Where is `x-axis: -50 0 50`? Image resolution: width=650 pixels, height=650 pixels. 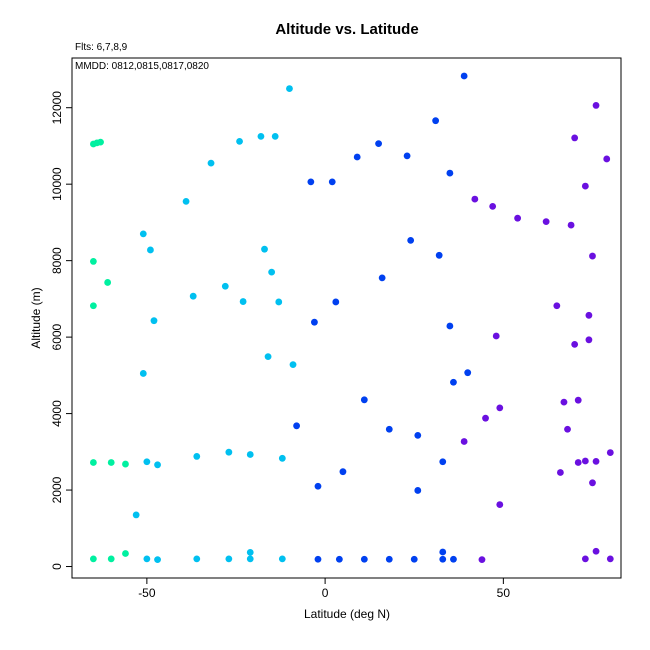
x-axis: -50 0 50 is located at coordinates (324, 589).